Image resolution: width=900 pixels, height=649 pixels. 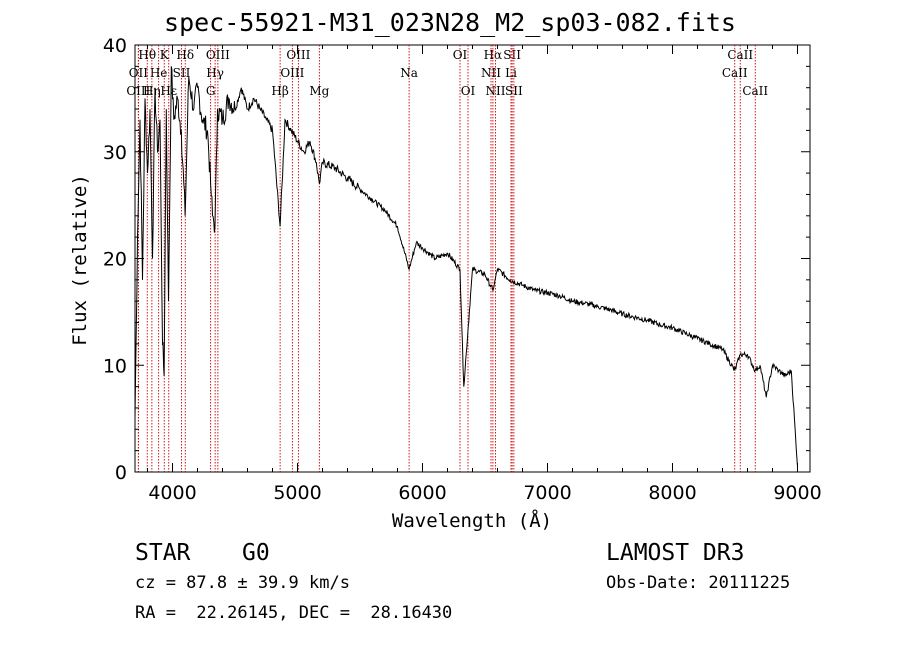 What do you see at coordinates (409, 73) in the screenshot?
I see `line-label-16: Na` at bounding box center [409, 73].